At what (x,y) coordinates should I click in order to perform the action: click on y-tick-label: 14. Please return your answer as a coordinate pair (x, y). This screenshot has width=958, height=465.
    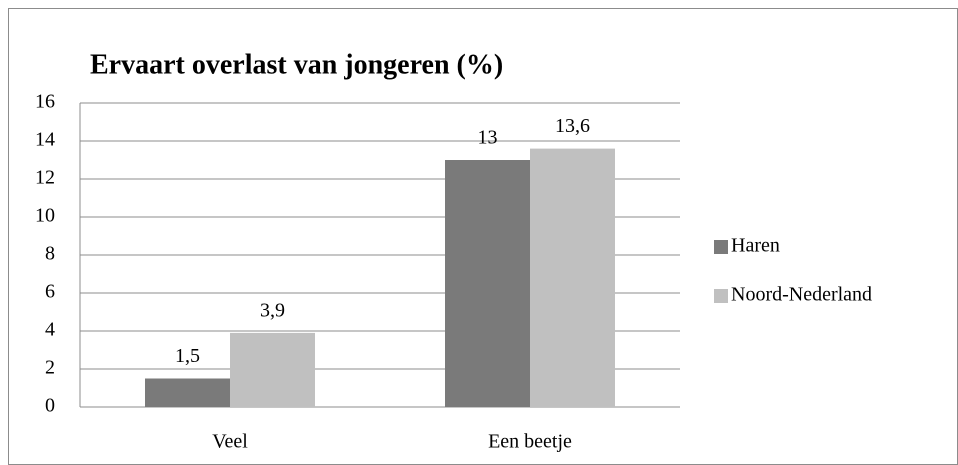
    Looking at the image, I should click on (45, 140).